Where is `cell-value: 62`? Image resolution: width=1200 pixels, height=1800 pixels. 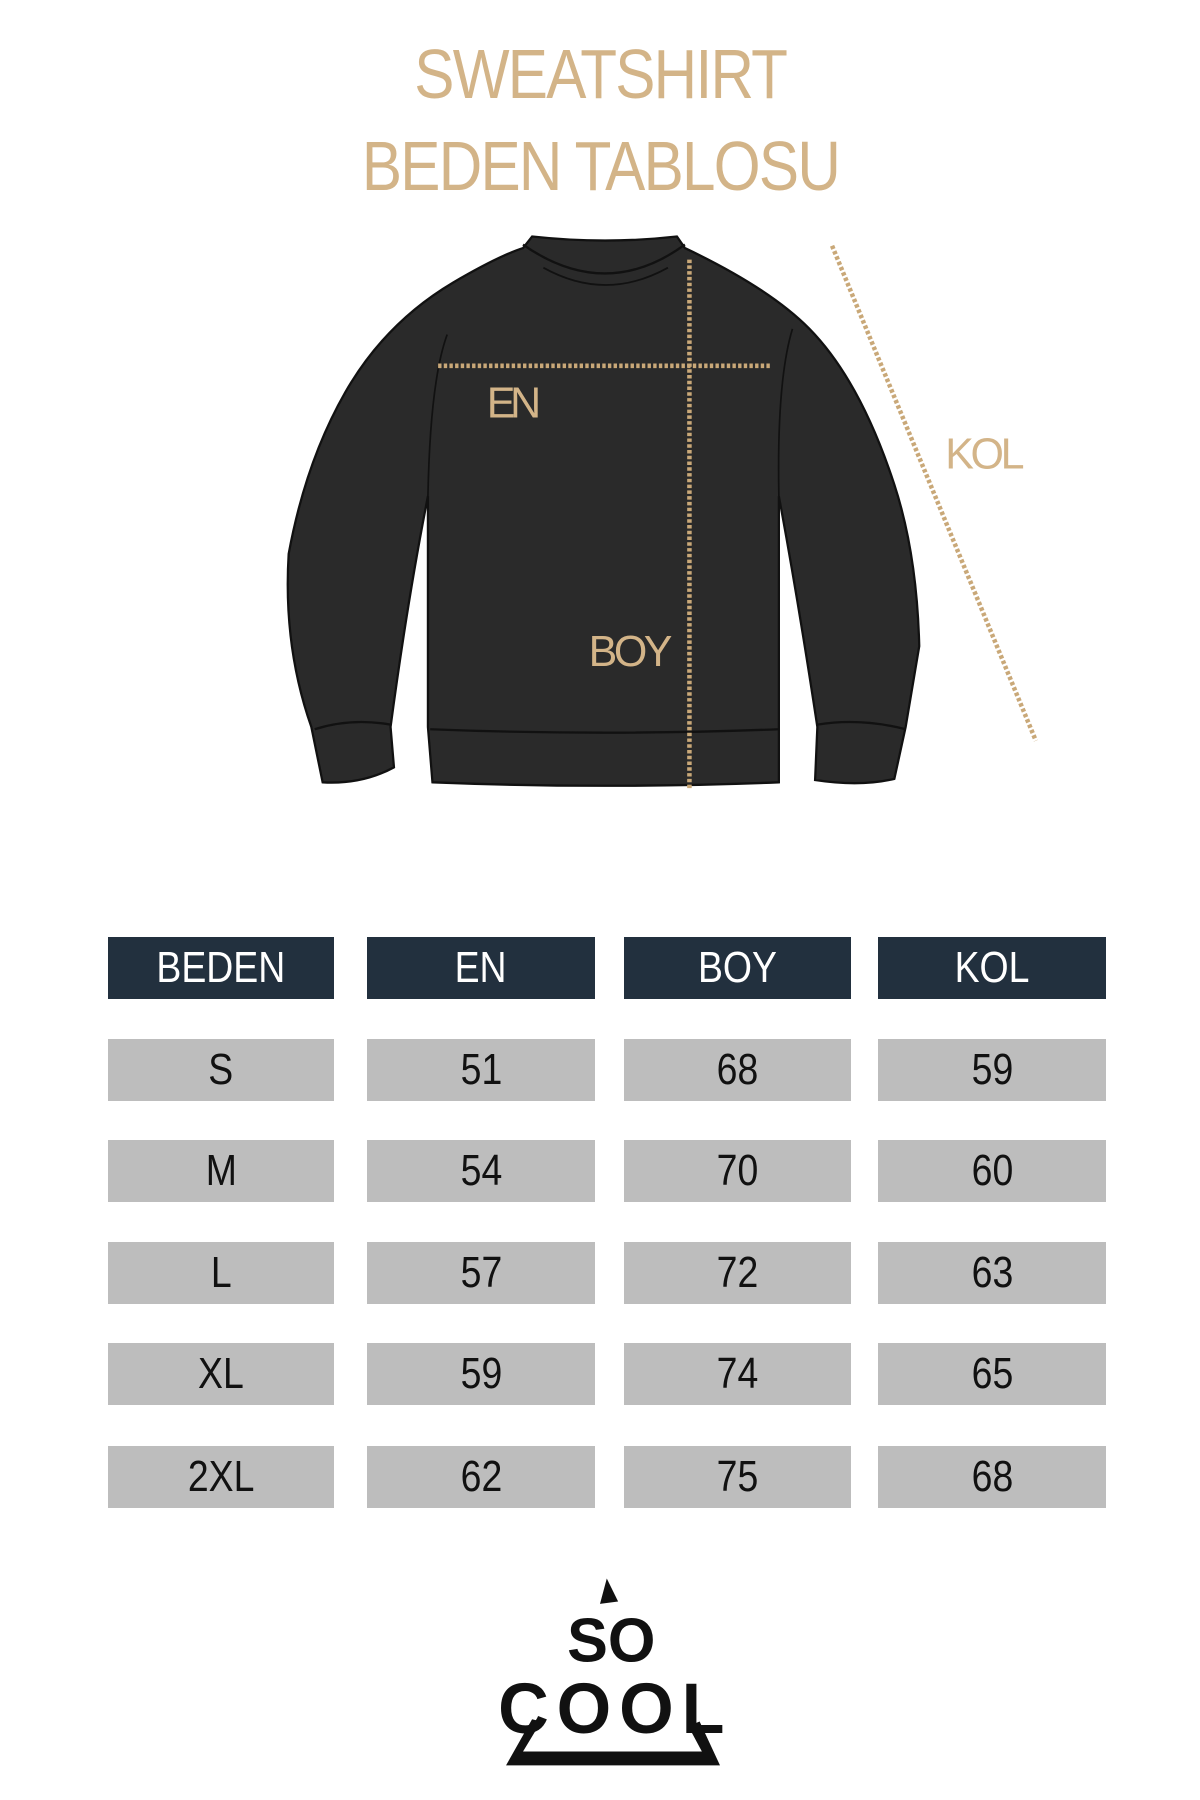
cell-value: 62 is located at coordinates (481, 1476).